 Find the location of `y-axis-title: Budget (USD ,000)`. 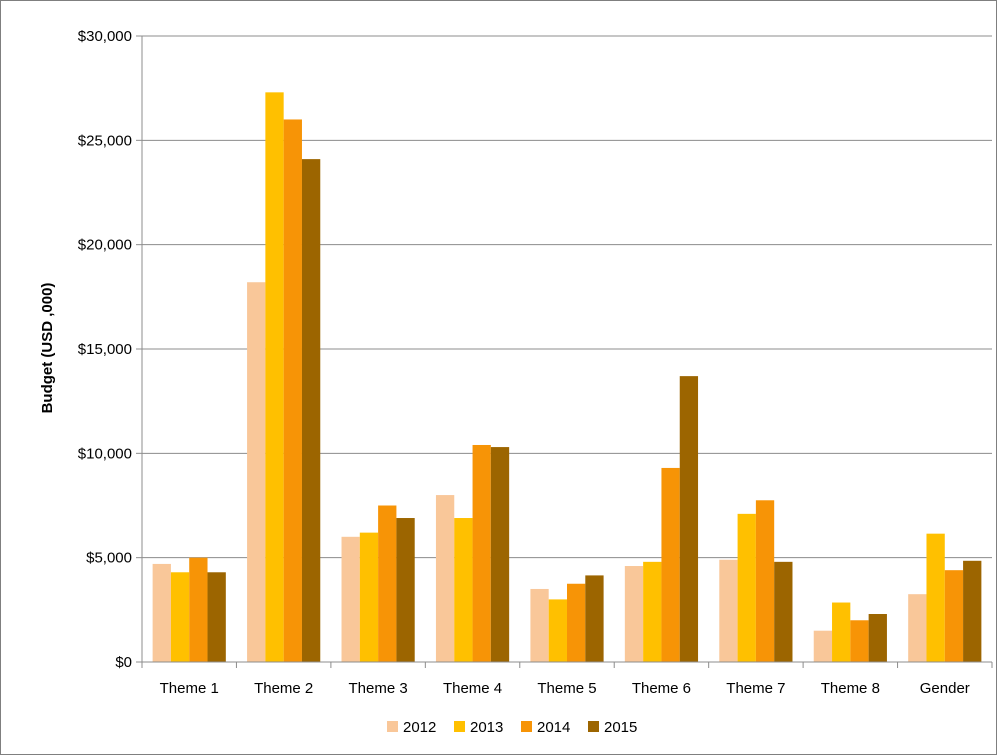

y-axis-title: Budget (USD ,000) is located at coordinates (47, 348).